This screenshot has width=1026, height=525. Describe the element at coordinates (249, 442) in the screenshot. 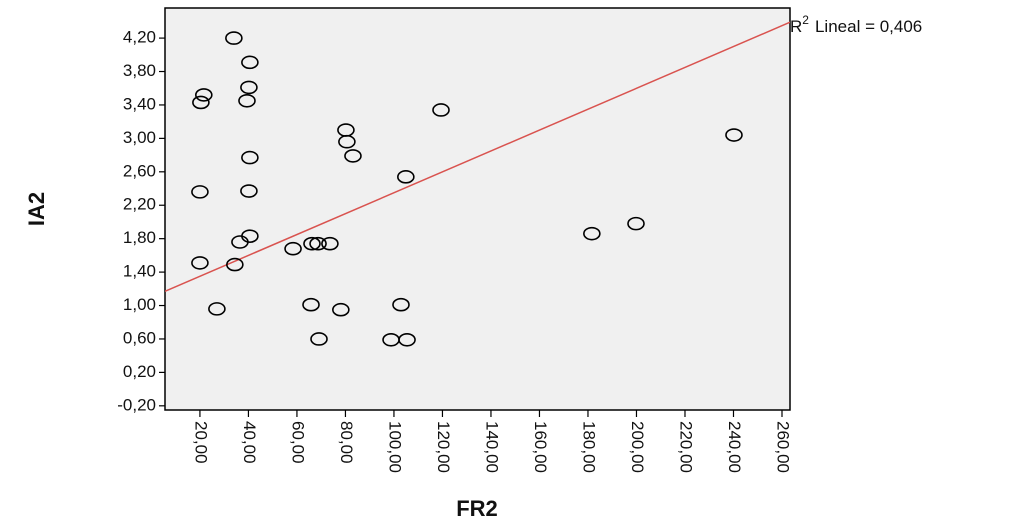

I see `x-tick-label: 40,00` at that location.